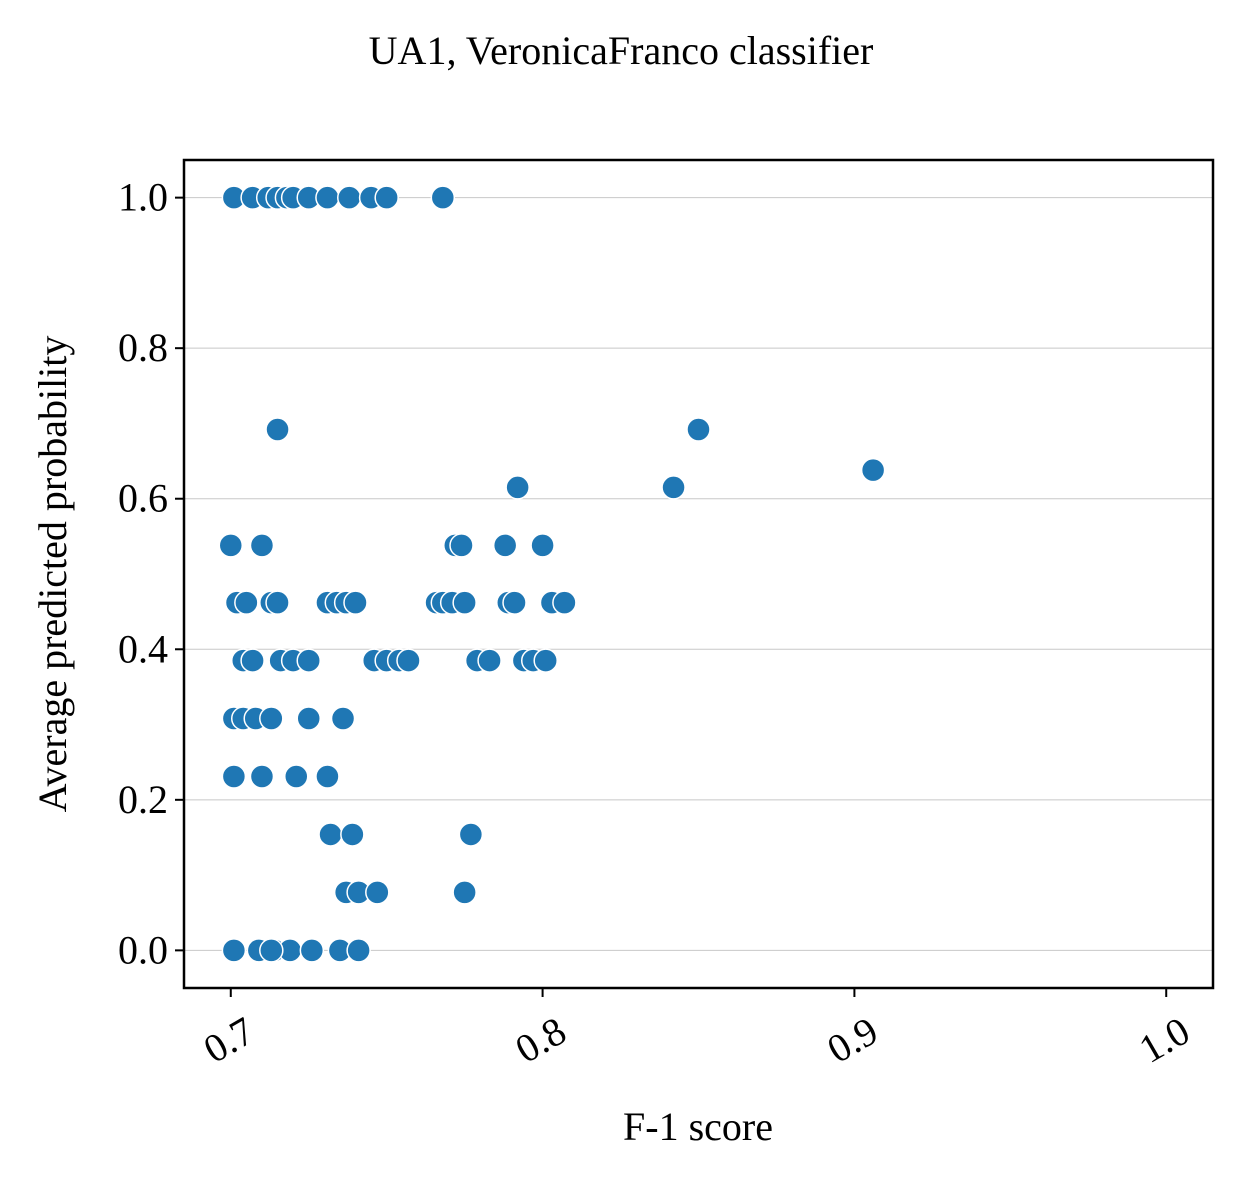 The image size is (1242, 1182). Describe the element at coordinates (229, 1040) in the screenshot. I see `x-tick-label: 0.7` at that location.